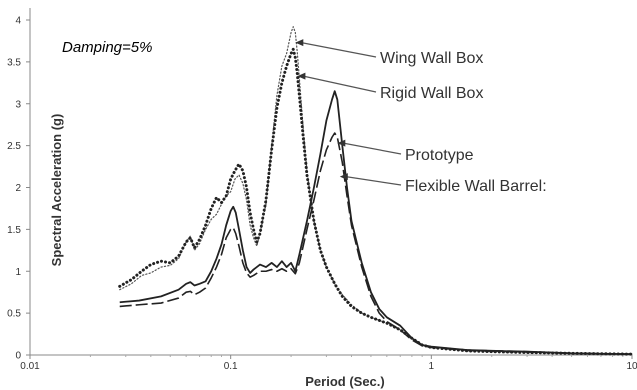 This screenshot has height=390, width=637. What do you see at coordinates (631, 366) in the screenshot?
I see `x-tick-label: 10` at bounding box center [631, 366].